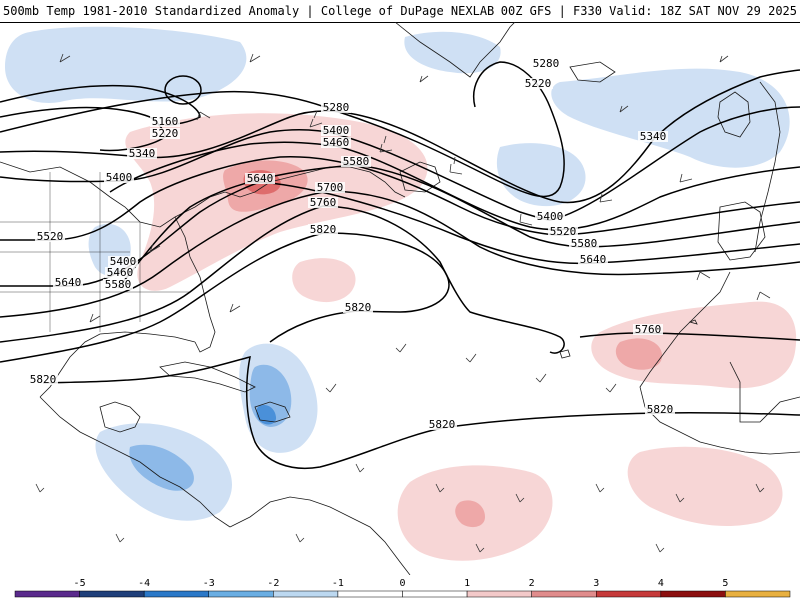 Image resolution: width=800 pixels, height=600 pixels. Describe the element at coordinates (767, 167) in the screenshot. I see `europe-west-coast` at that location.